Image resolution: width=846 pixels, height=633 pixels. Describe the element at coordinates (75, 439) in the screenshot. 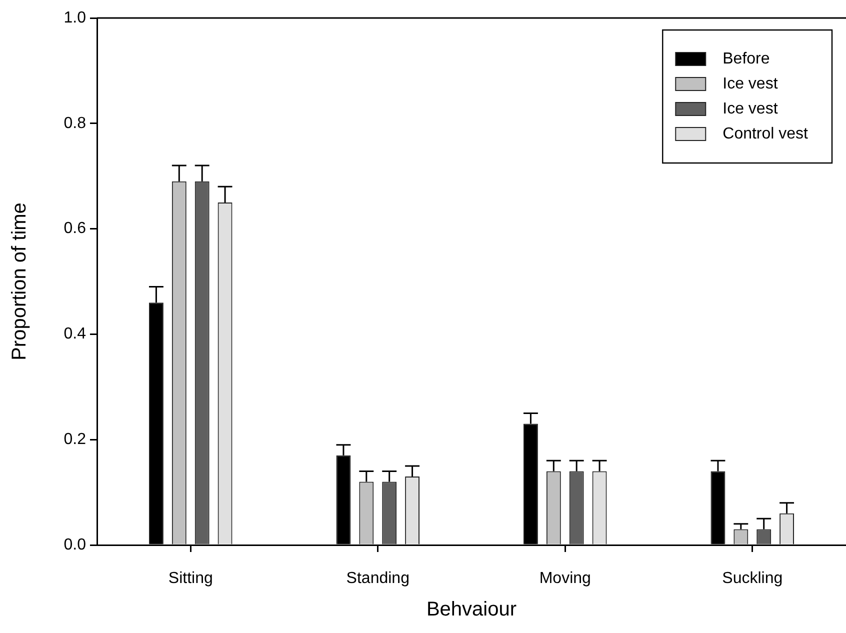

I see `y-tick-label: 0.2` at that location.